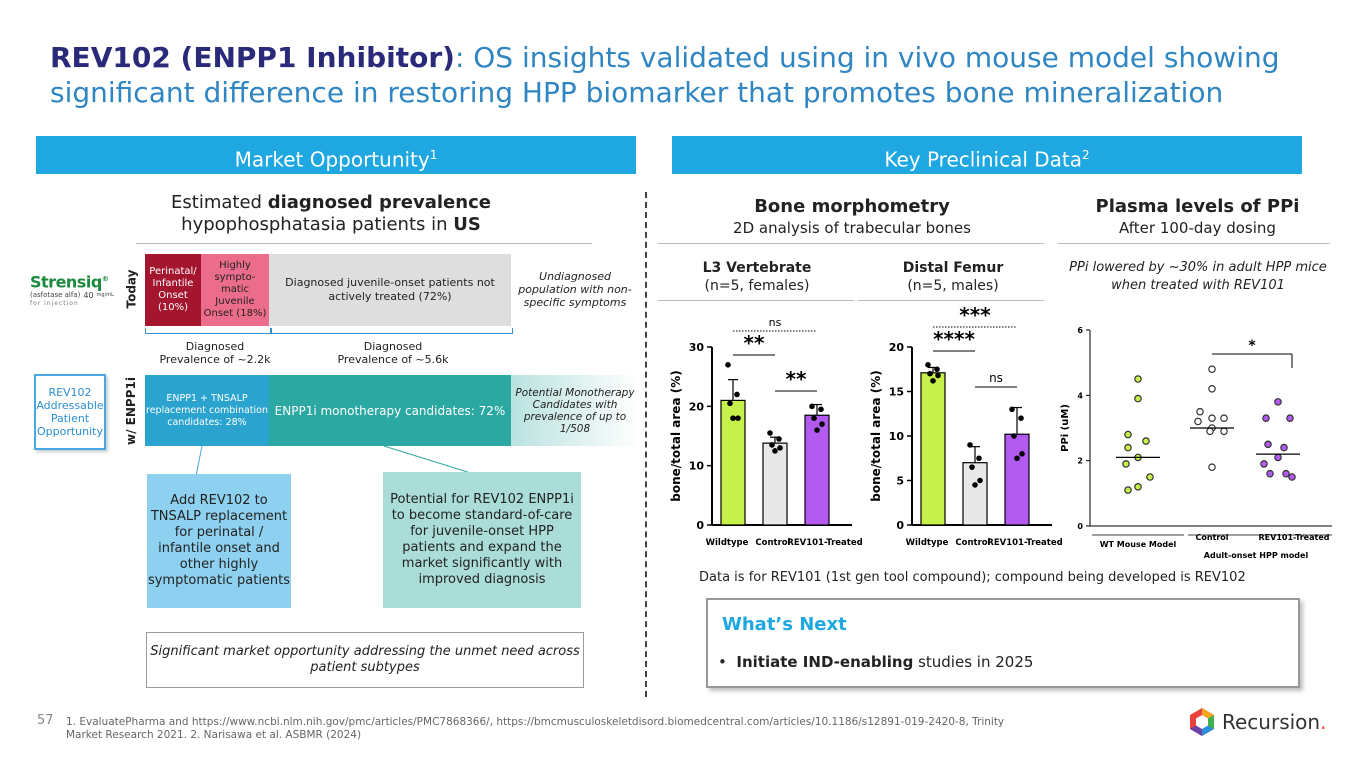 This screenshot has height=768, width=1365. Describe the element at coordinates (1271, 722) in the screenshot. I see `recursion-wordmark: Recursion` at that location.